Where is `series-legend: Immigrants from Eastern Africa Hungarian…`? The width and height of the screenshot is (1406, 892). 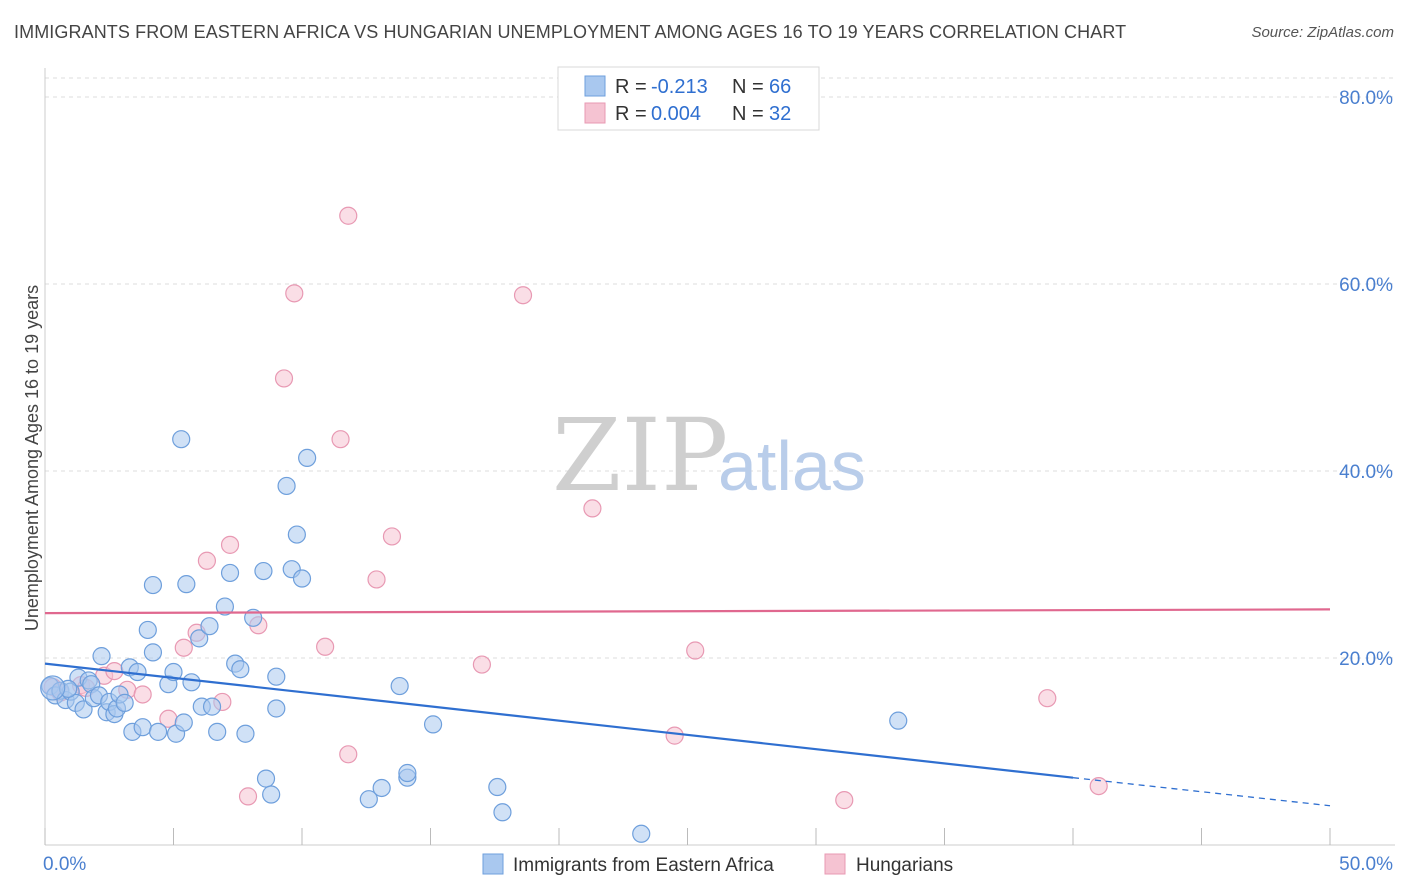 series-legend: Immigrants from Eastern Africa Hungarian… is located at coordinates (717, 864).